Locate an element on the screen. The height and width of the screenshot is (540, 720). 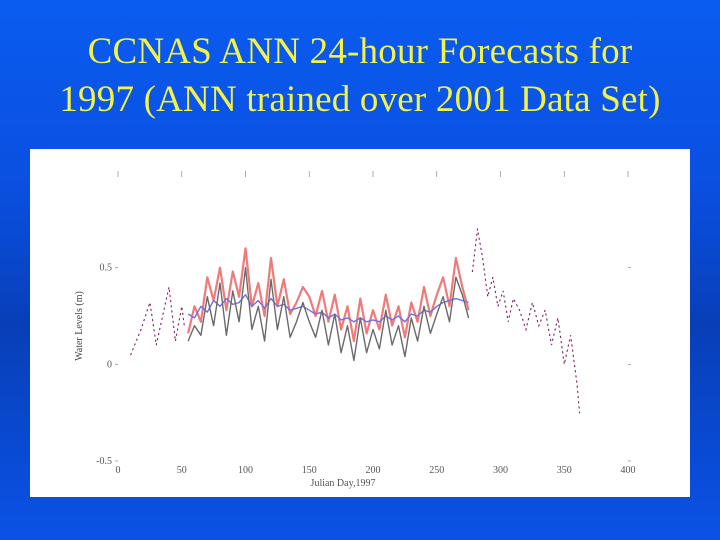
y-tick-label: -0.5 is located at coordinates (104, 461).